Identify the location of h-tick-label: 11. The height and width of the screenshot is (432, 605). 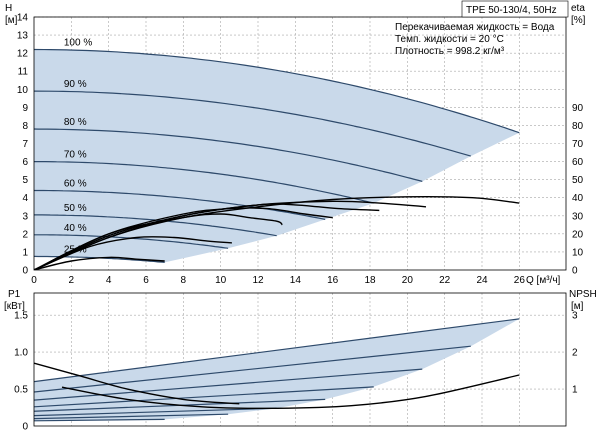
(23, 72).